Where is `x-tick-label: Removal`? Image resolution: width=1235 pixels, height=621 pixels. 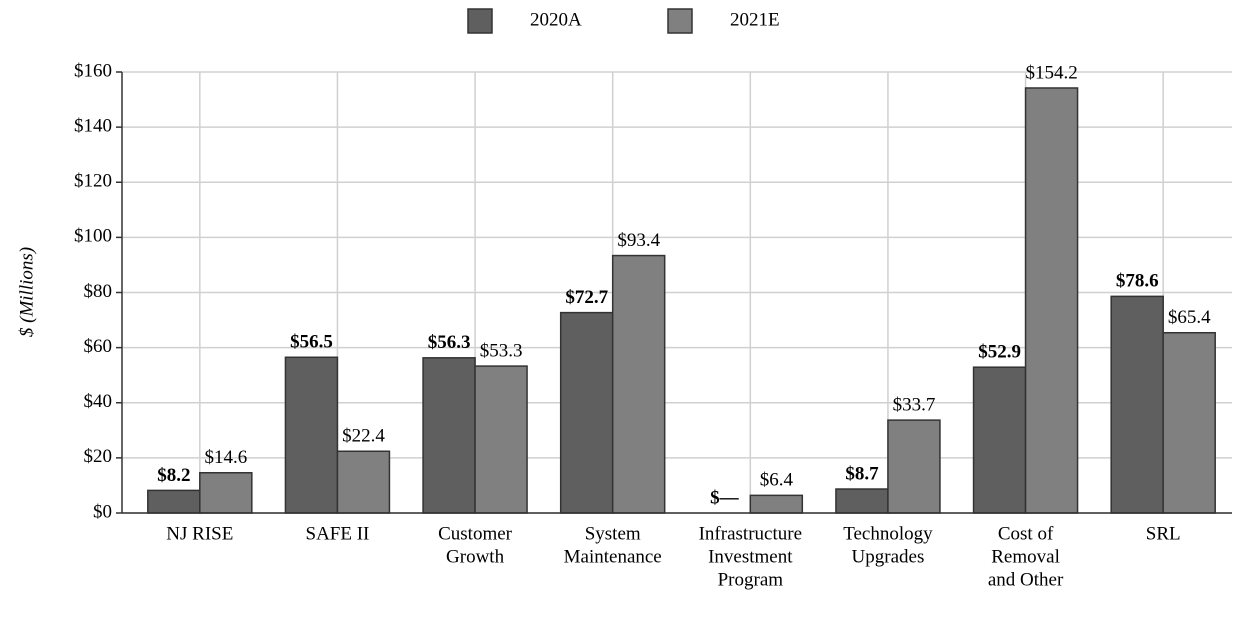
x-tick-label: Removal is located at coordinates (1025, 556).